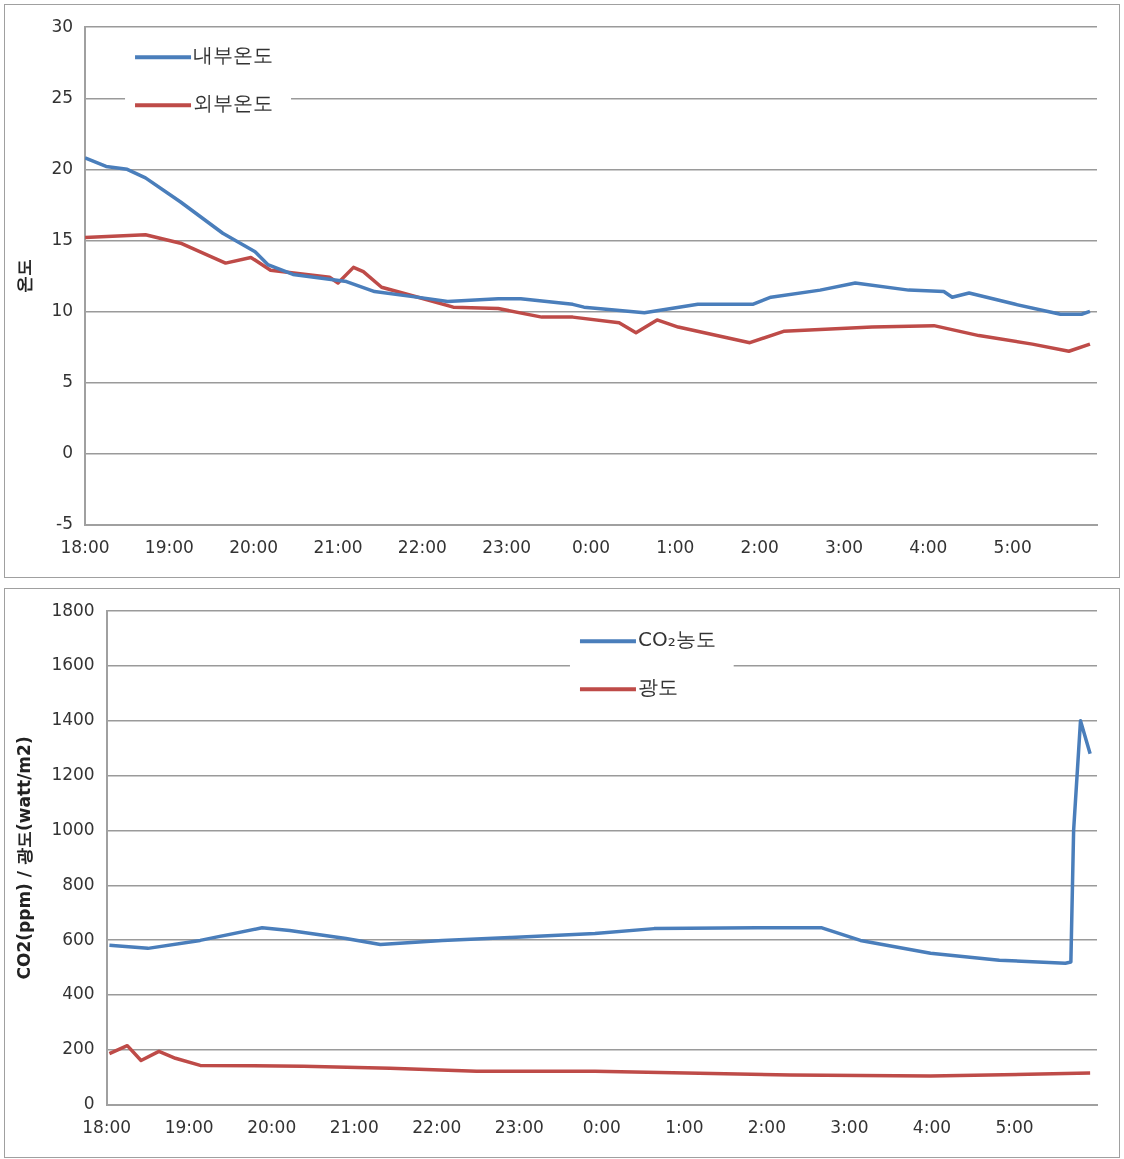  What do you see at coordinates (73, 828) in the screenshot?
I see `y-tick-label: 1000` at bounding box center [73, 828].